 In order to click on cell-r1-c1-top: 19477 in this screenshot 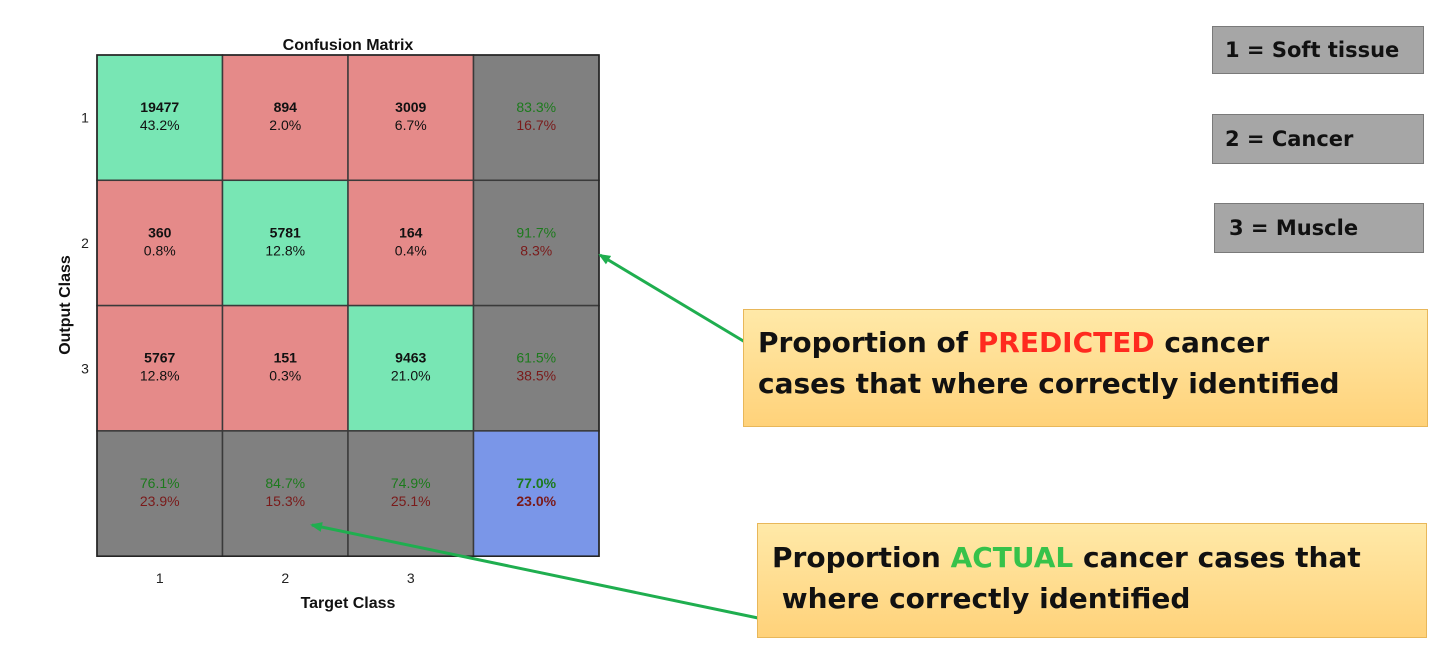, I will do `click(159, 107)`.